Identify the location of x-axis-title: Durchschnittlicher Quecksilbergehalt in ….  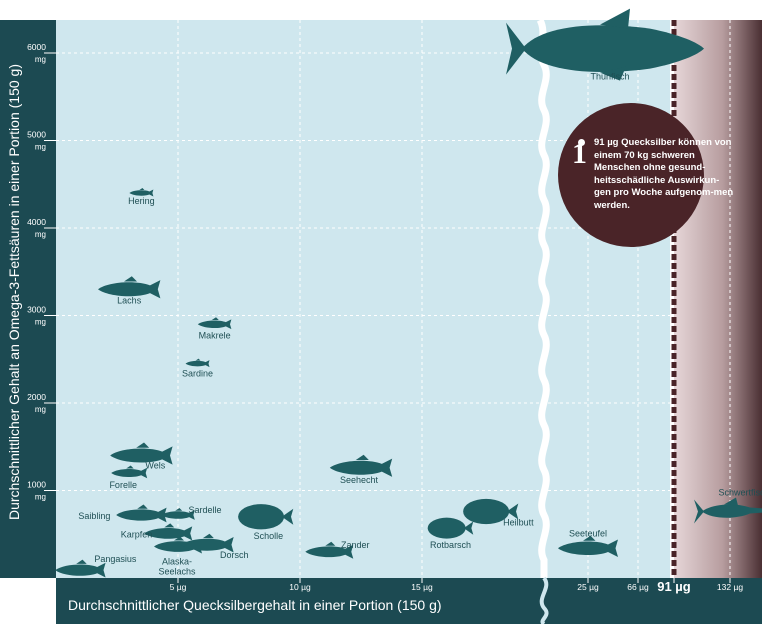
(255, 605).